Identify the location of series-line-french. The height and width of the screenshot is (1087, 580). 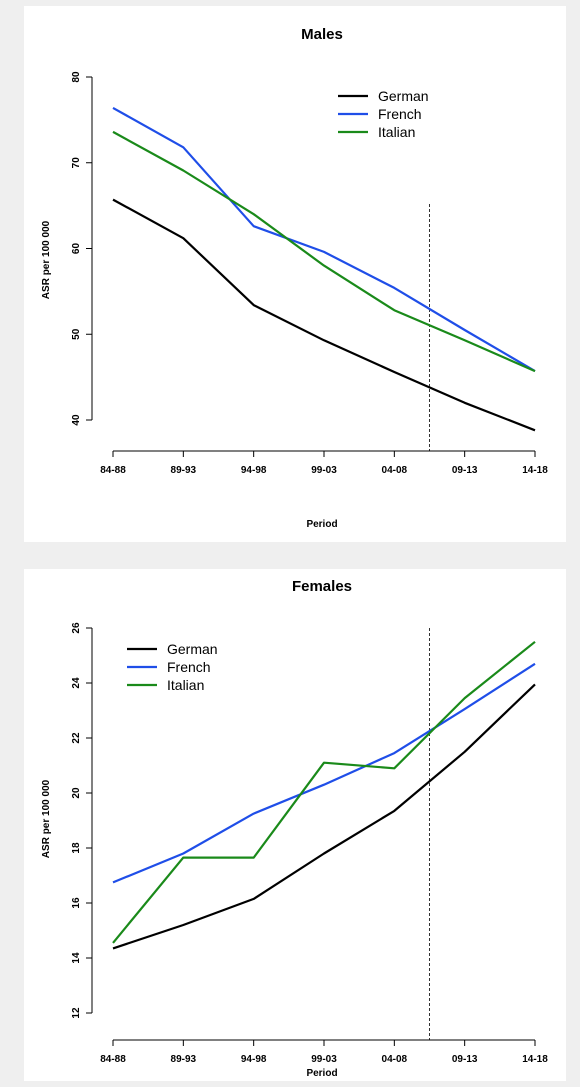
(324, 773).